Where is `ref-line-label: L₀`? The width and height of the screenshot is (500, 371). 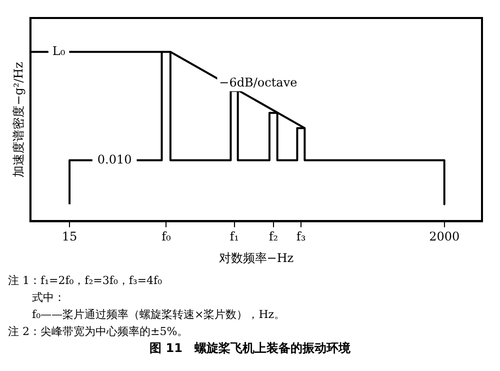 ref-line-label: L₀ is located at coordinates (59, 51).